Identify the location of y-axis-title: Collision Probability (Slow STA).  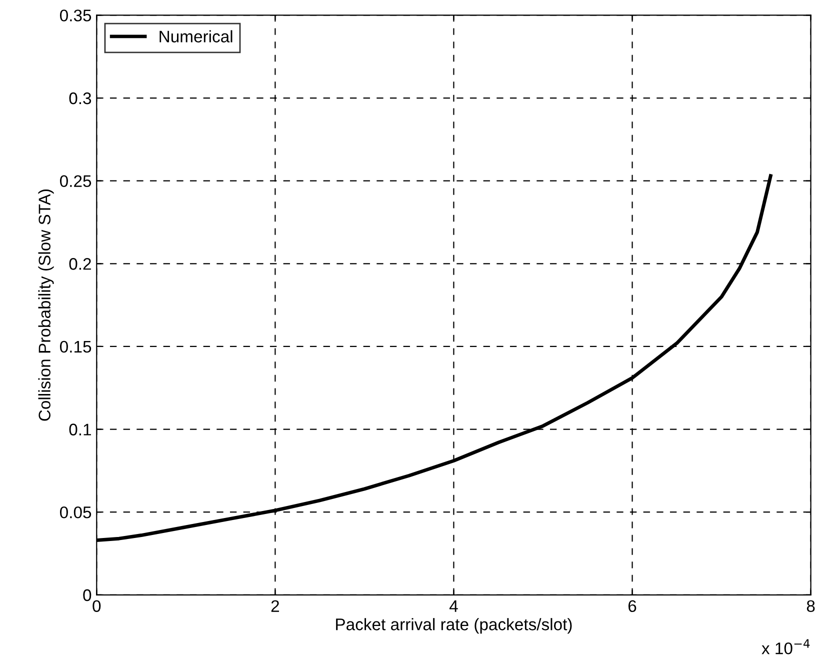
(46, 305).